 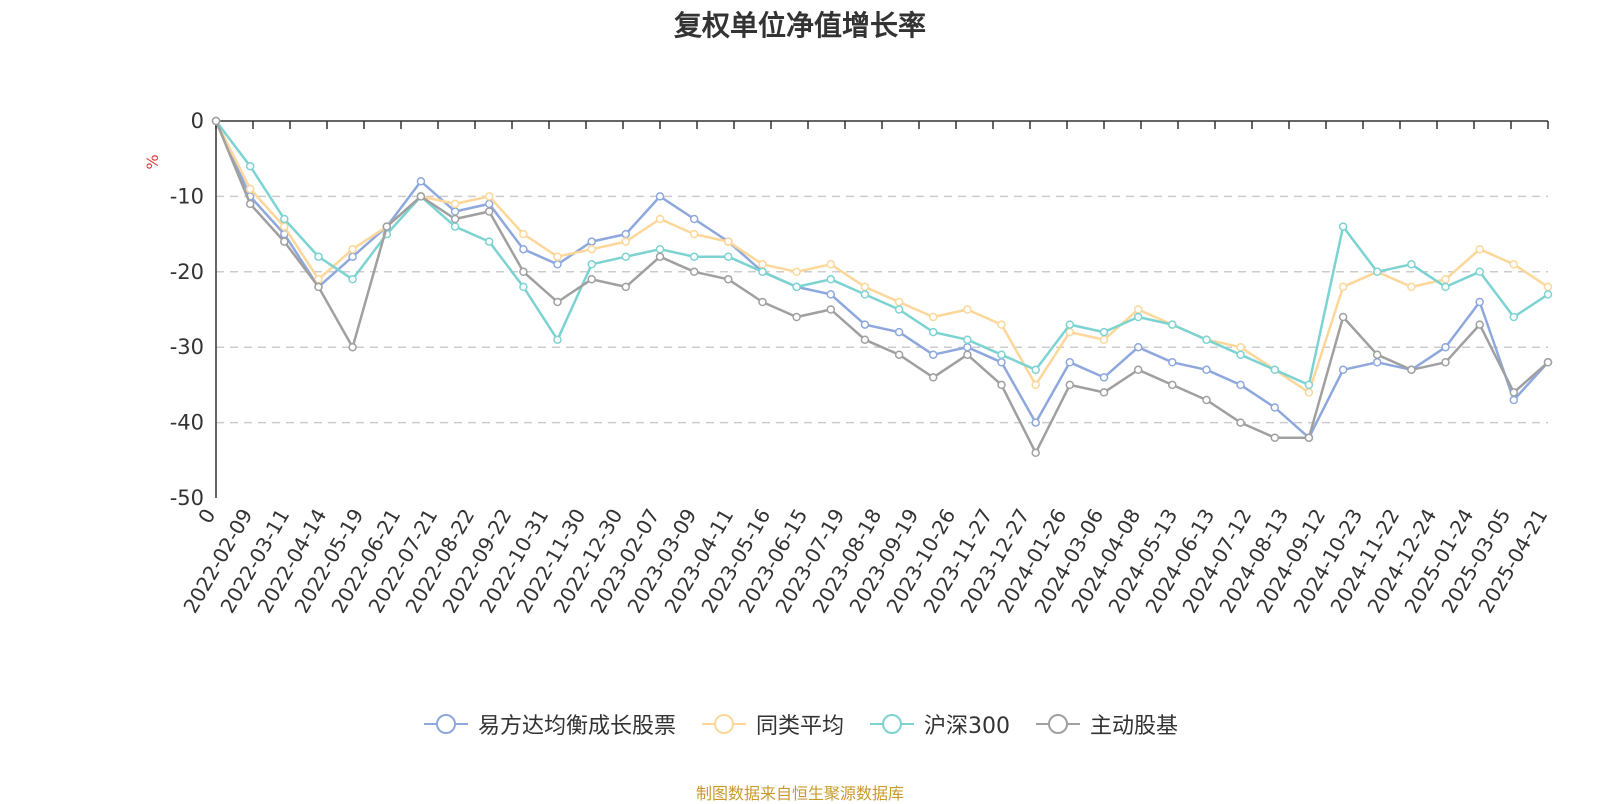 What do you see at coordinates (576, 726) in the screenshot?
I see `legend-label: 易方达均衡成长股票` at bounding box center [576, 726].